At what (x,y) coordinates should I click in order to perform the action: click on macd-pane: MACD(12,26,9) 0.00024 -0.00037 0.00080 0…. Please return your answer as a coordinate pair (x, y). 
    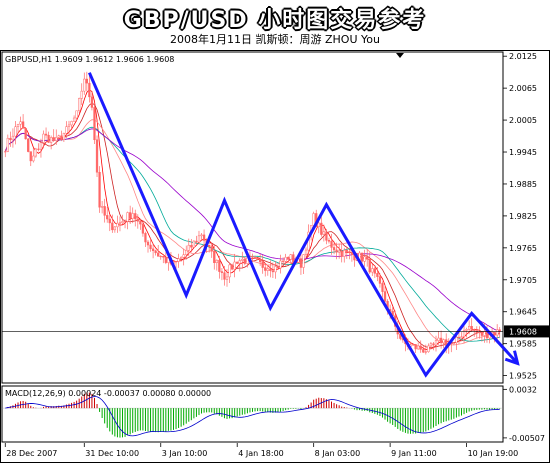
    Looking at the image, I should click on (252, 414).